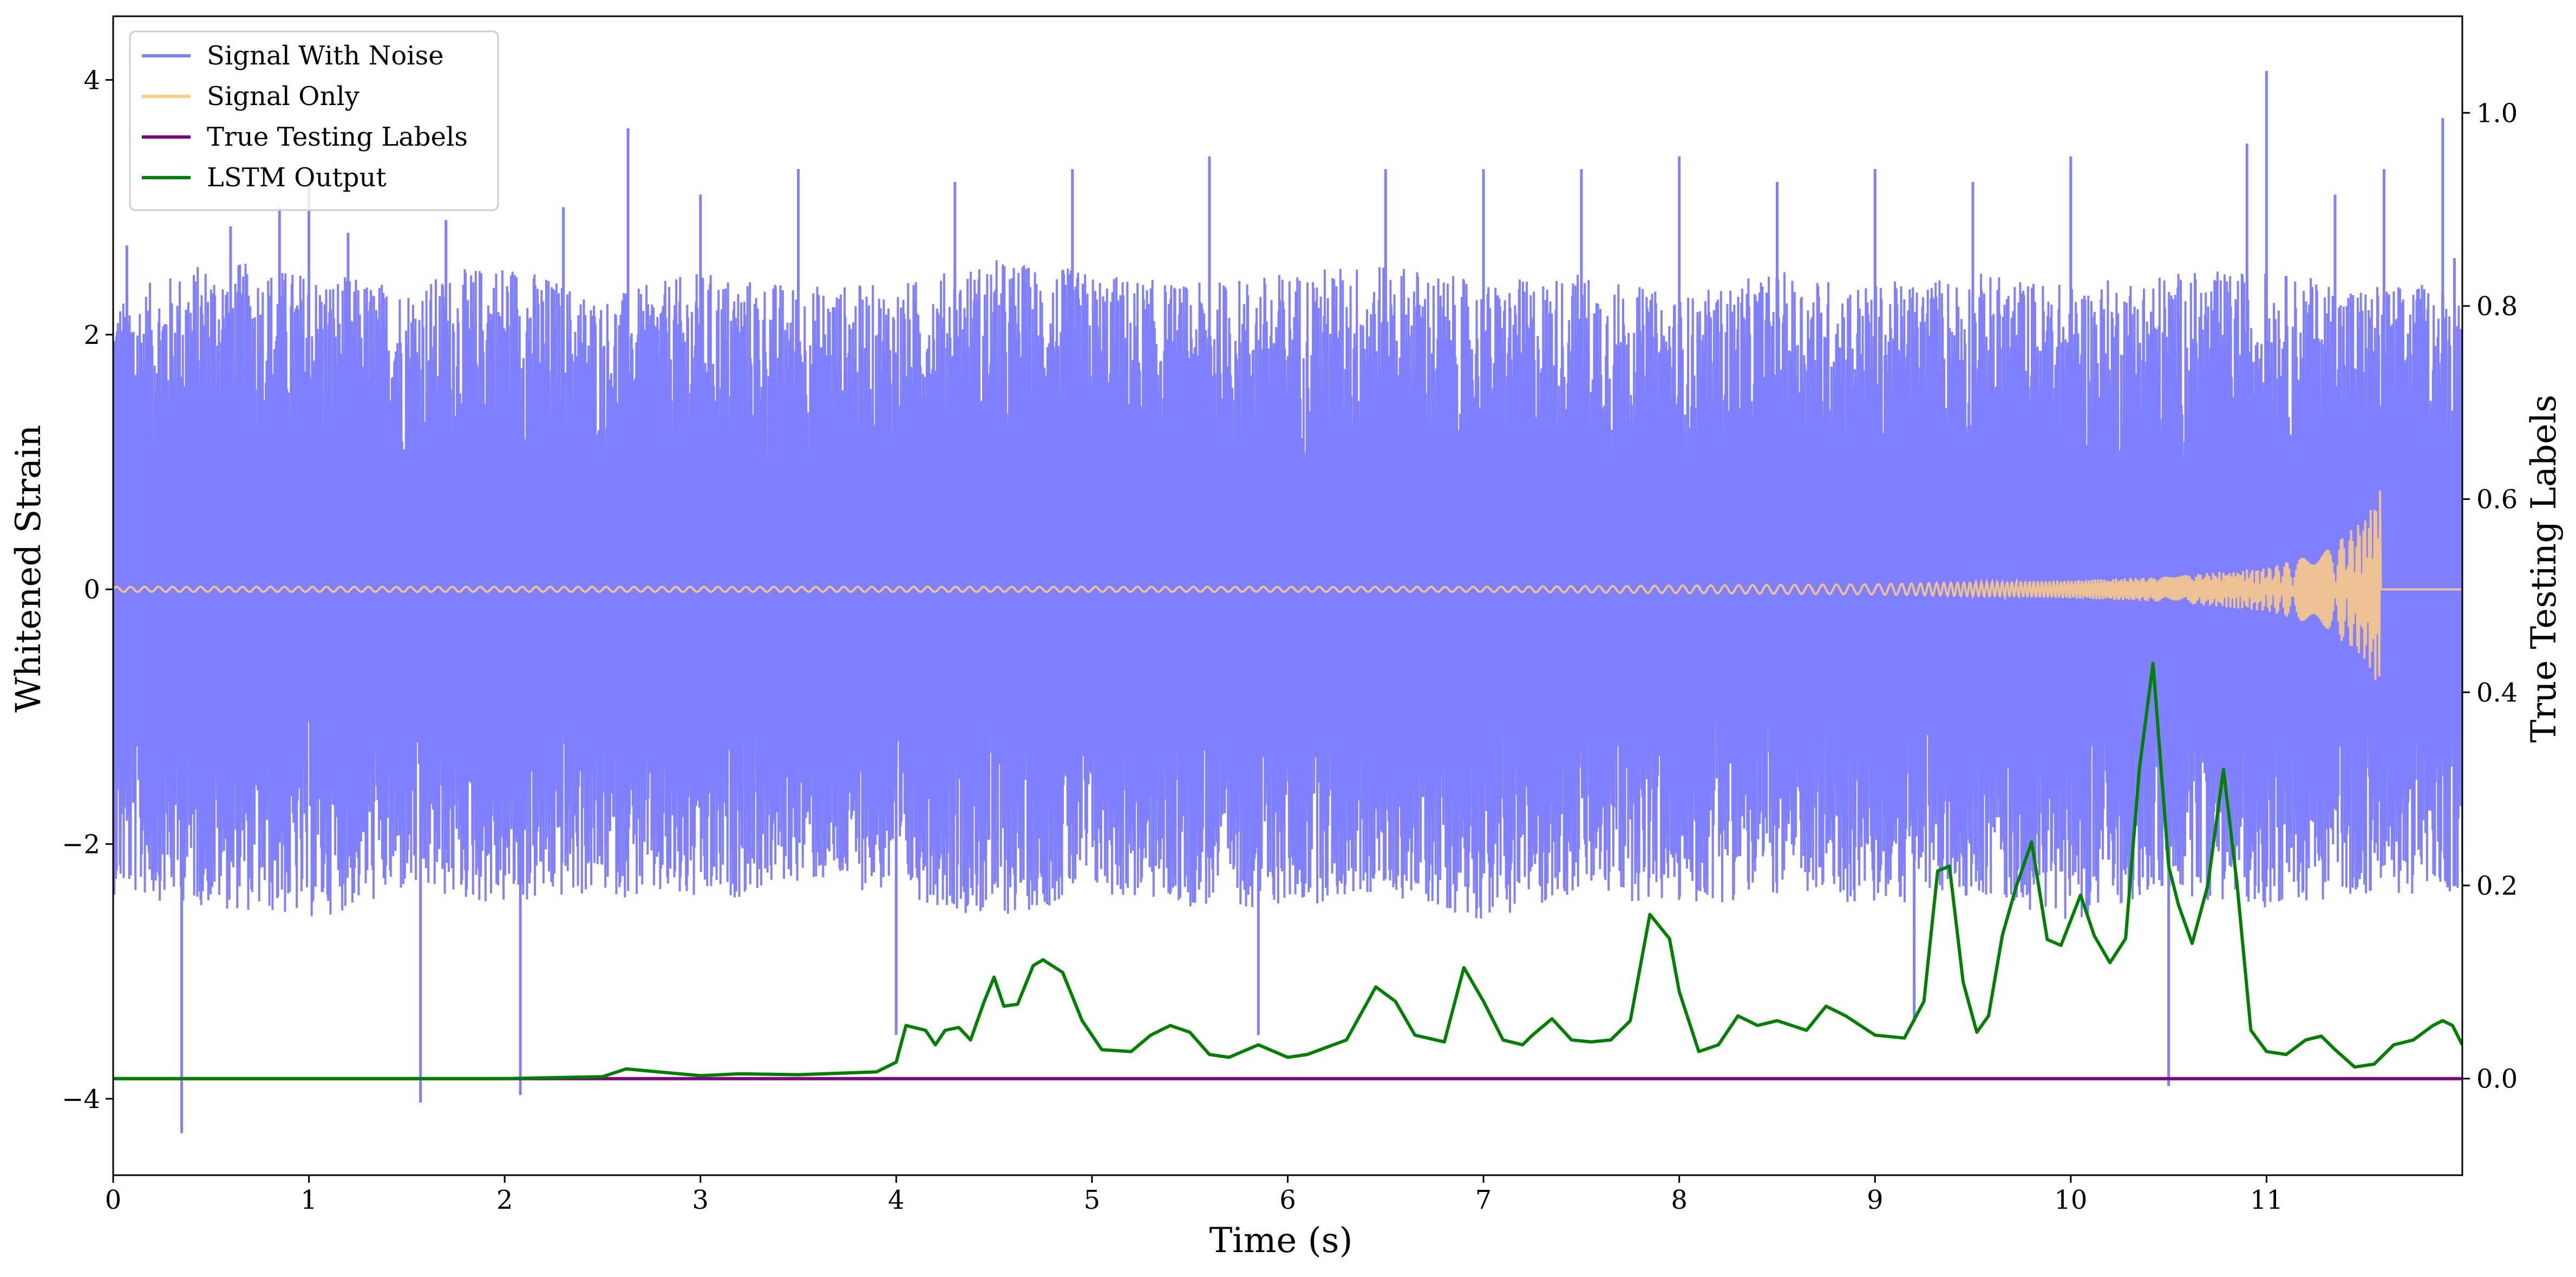 This screenshot has height=1277, width=2576. Describe the element at coordinates (2497, 692) in the screenshot. I see `y-tick-label-right: 0.4` at that location.